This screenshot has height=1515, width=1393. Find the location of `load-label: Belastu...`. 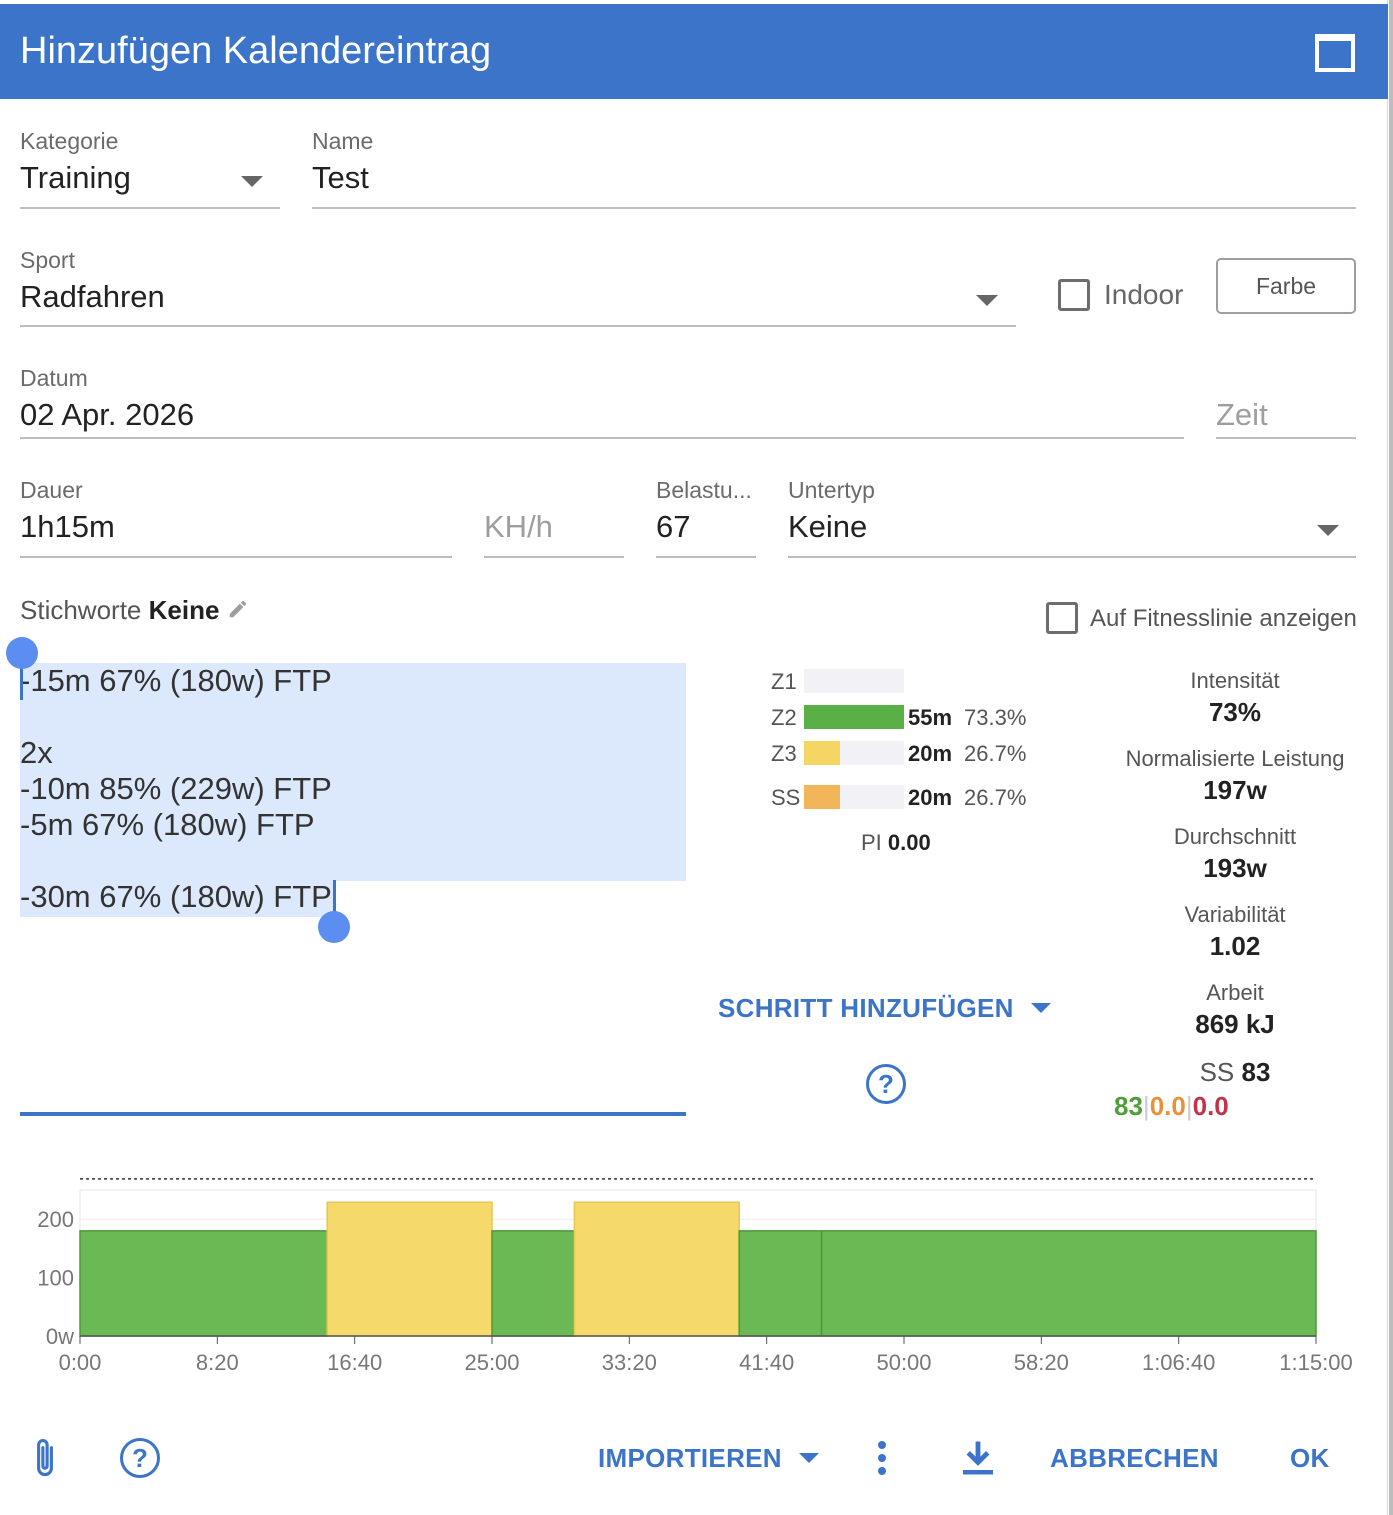

load-label: Belastu... is located at coordinates (704, 490).